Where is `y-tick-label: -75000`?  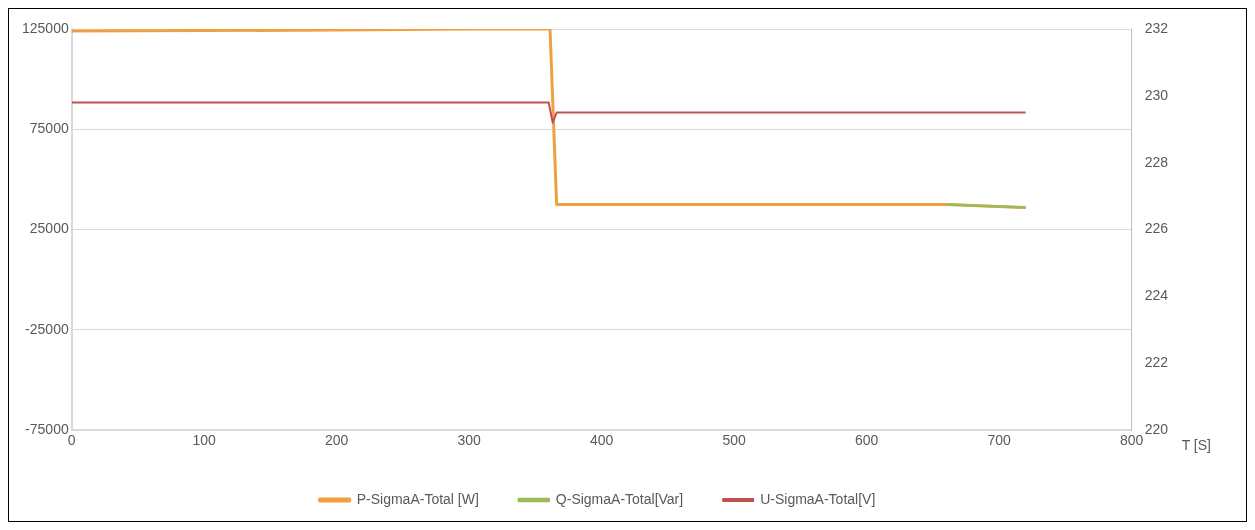
y-tick-label: -75000 is located at coordinates (47, 429).